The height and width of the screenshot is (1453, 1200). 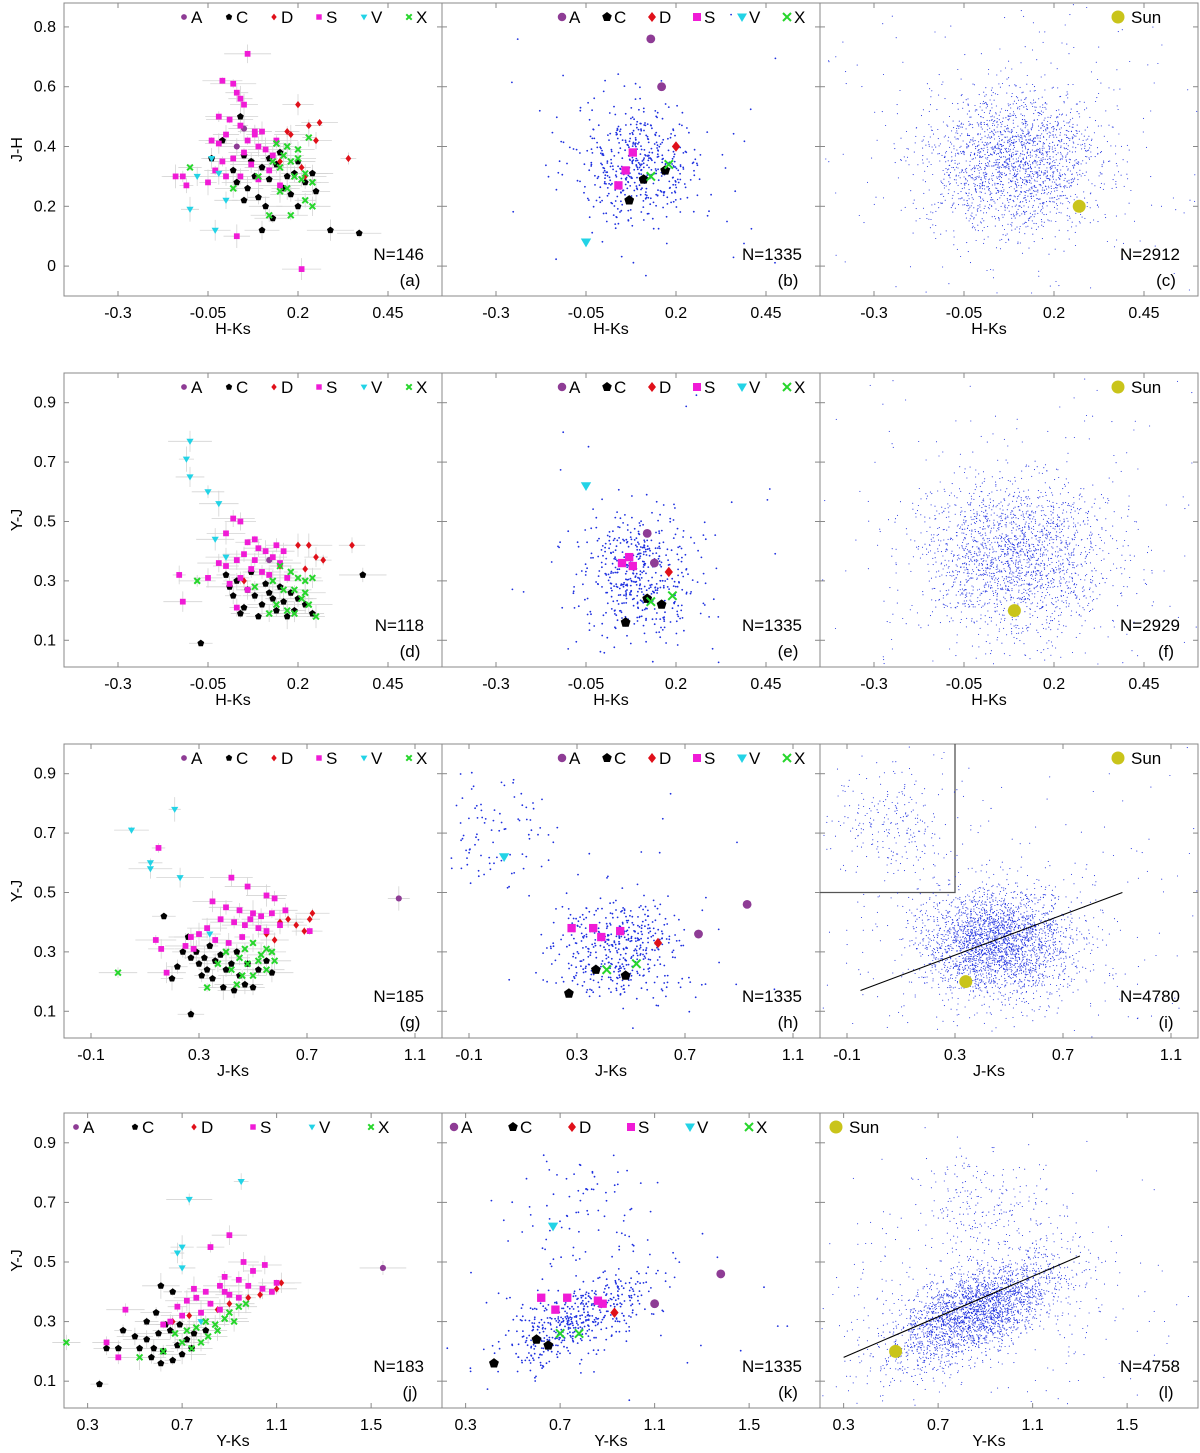 What do you see at coordinates (622, 563) in the screenshot?
I see `class-mean-S` at bounding box center [622, 563].